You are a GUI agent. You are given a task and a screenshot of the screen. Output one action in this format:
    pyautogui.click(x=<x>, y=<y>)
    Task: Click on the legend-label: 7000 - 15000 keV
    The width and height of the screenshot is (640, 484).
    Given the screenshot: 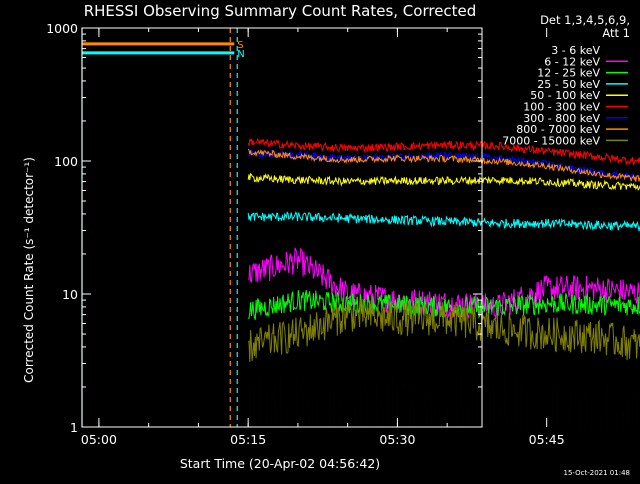 What is the action you would take?
    pyautogui.click(x=551, y=140)
    